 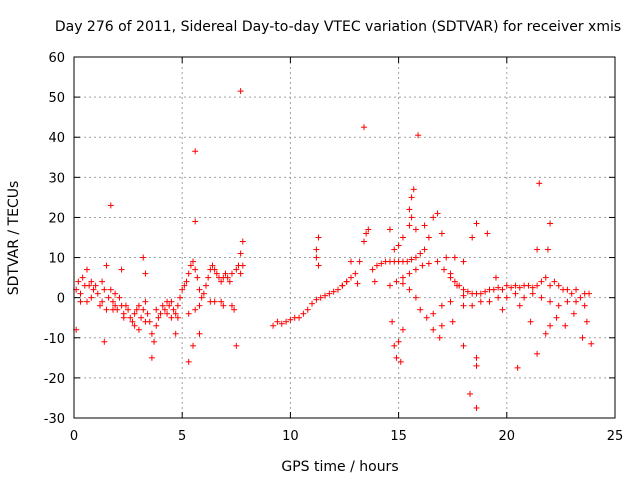 What do you see at coordinates (290, 436) in the screenshot?
I see `x-tick-label: 10` at bounding box center [290, 436].